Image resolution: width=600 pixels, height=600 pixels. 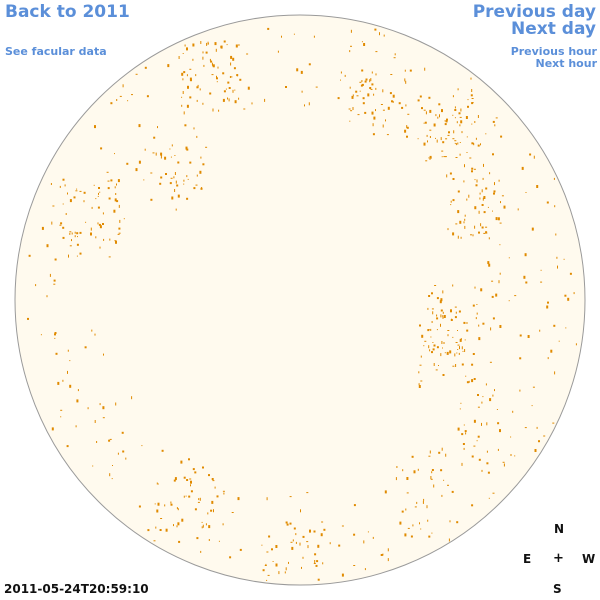 I want to click on back-to-year-link: Back to 2011, so click(x=67, y=12).